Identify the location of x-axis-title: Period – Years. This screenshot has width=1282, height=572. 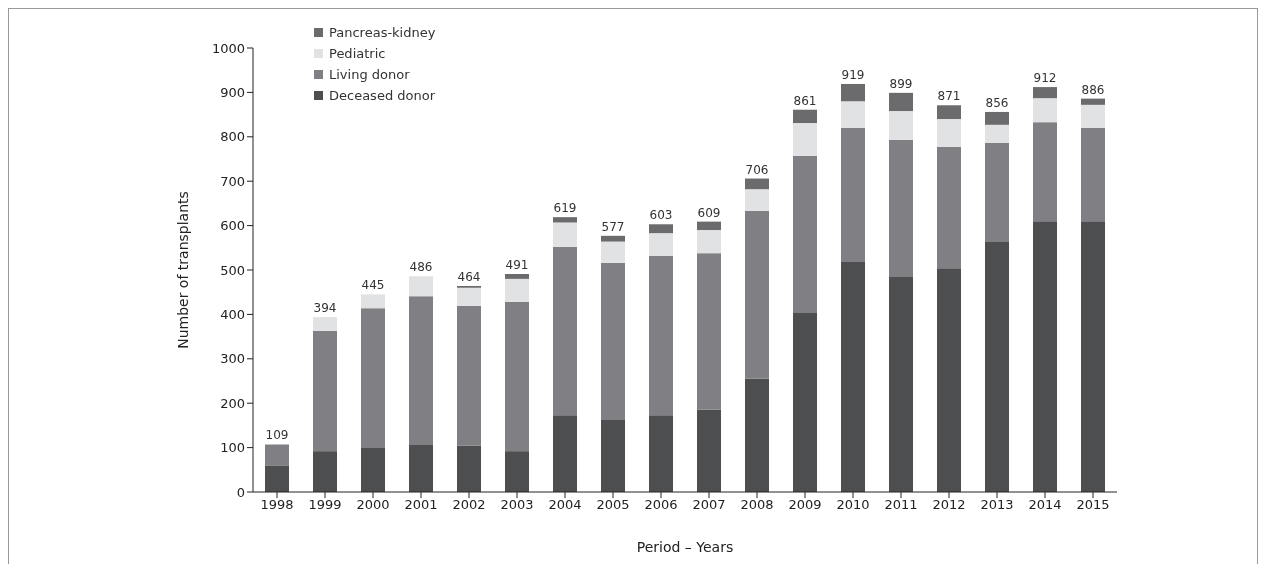
(685, 547).